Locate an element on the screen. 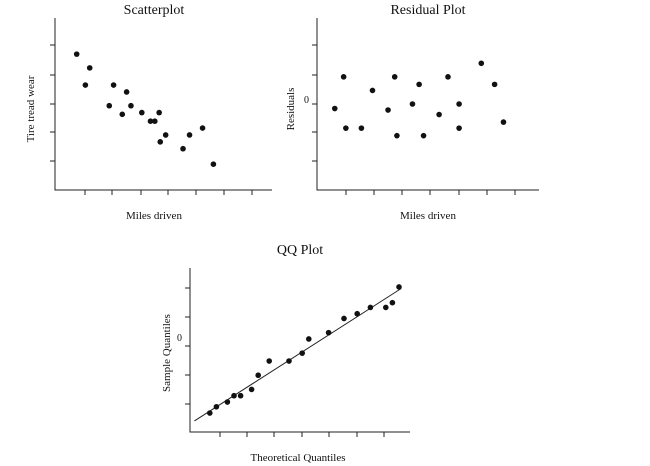  residual-plot-ylabel: Residuals is located at coordinates (291, 109).